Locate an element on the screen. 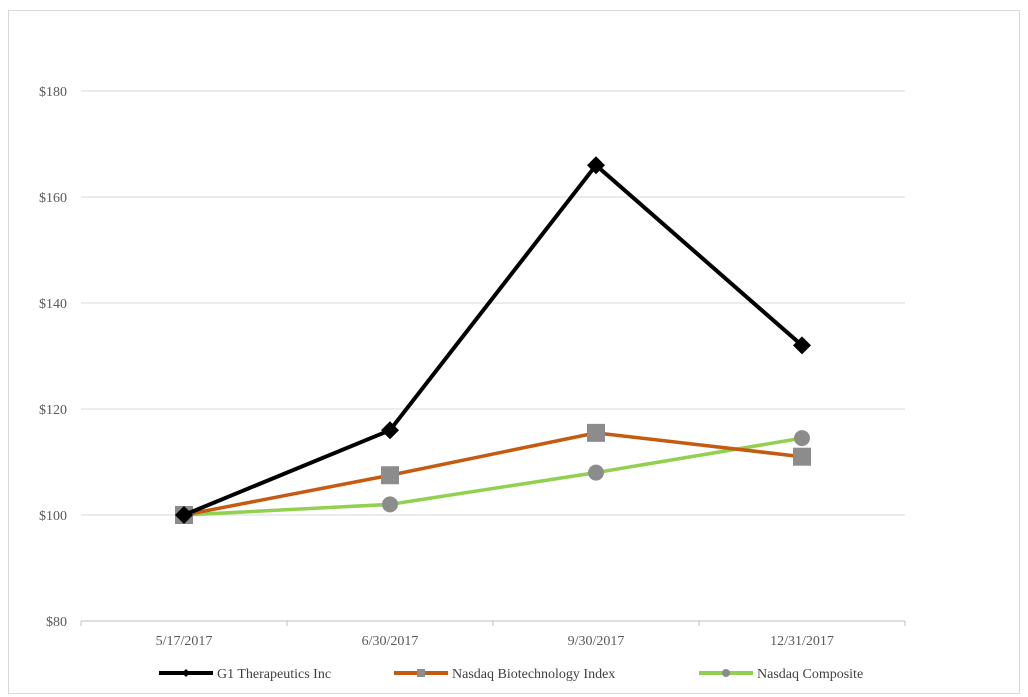 The height and width of the screenshot is (697, 1028). y-tick-label: $180 is located at coordinates (53, 92).